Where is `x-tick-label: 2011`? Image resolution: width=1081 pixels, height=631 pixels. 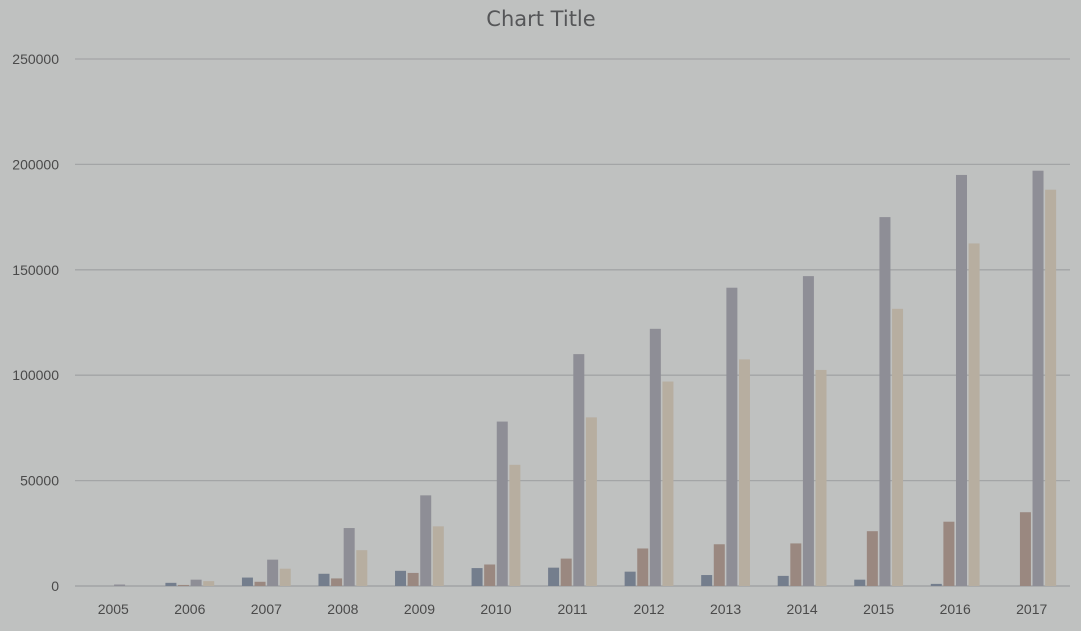 x-tick-label: 2011 is located at coordinates (572, 609).